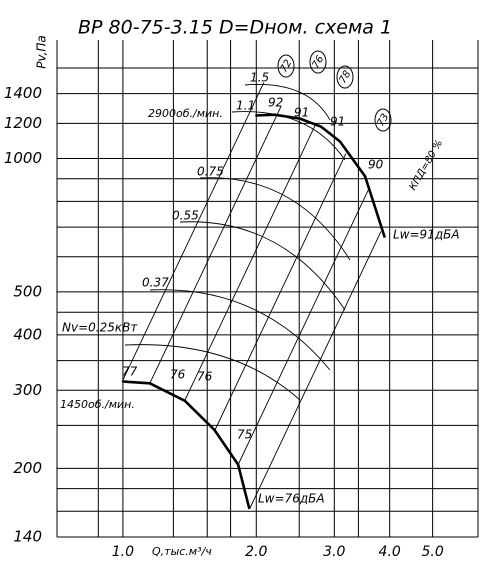  I want to click on annotation: 77, so click(130, 372).